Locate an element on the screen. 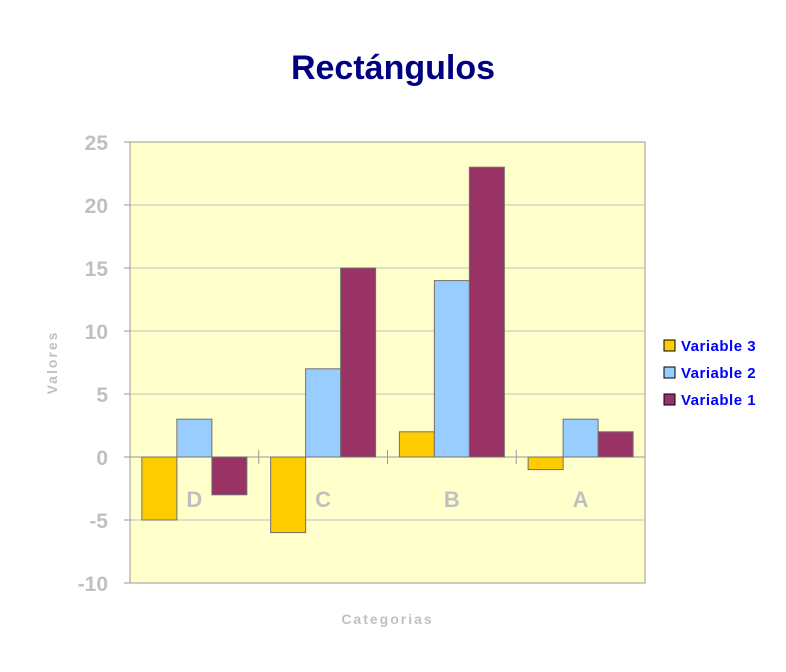 The width and height of the screenshot is (786, 672). y-tick-label: 0 is located at coordinates (102, 458).